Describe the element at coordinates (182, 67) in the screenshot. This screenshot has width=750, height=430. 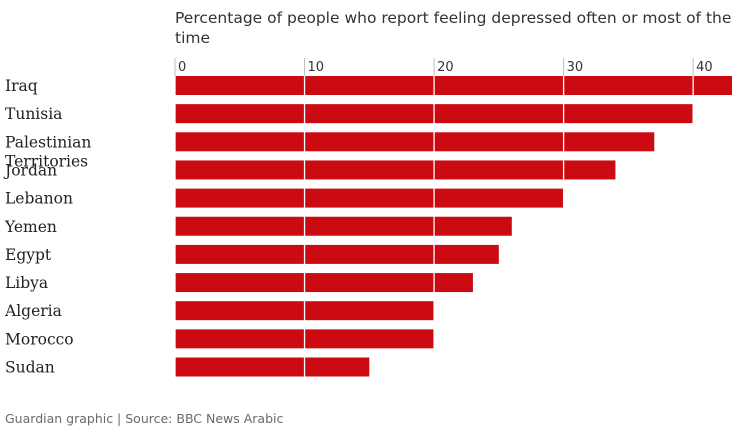
I see `x-tick-label: 0` at that location.